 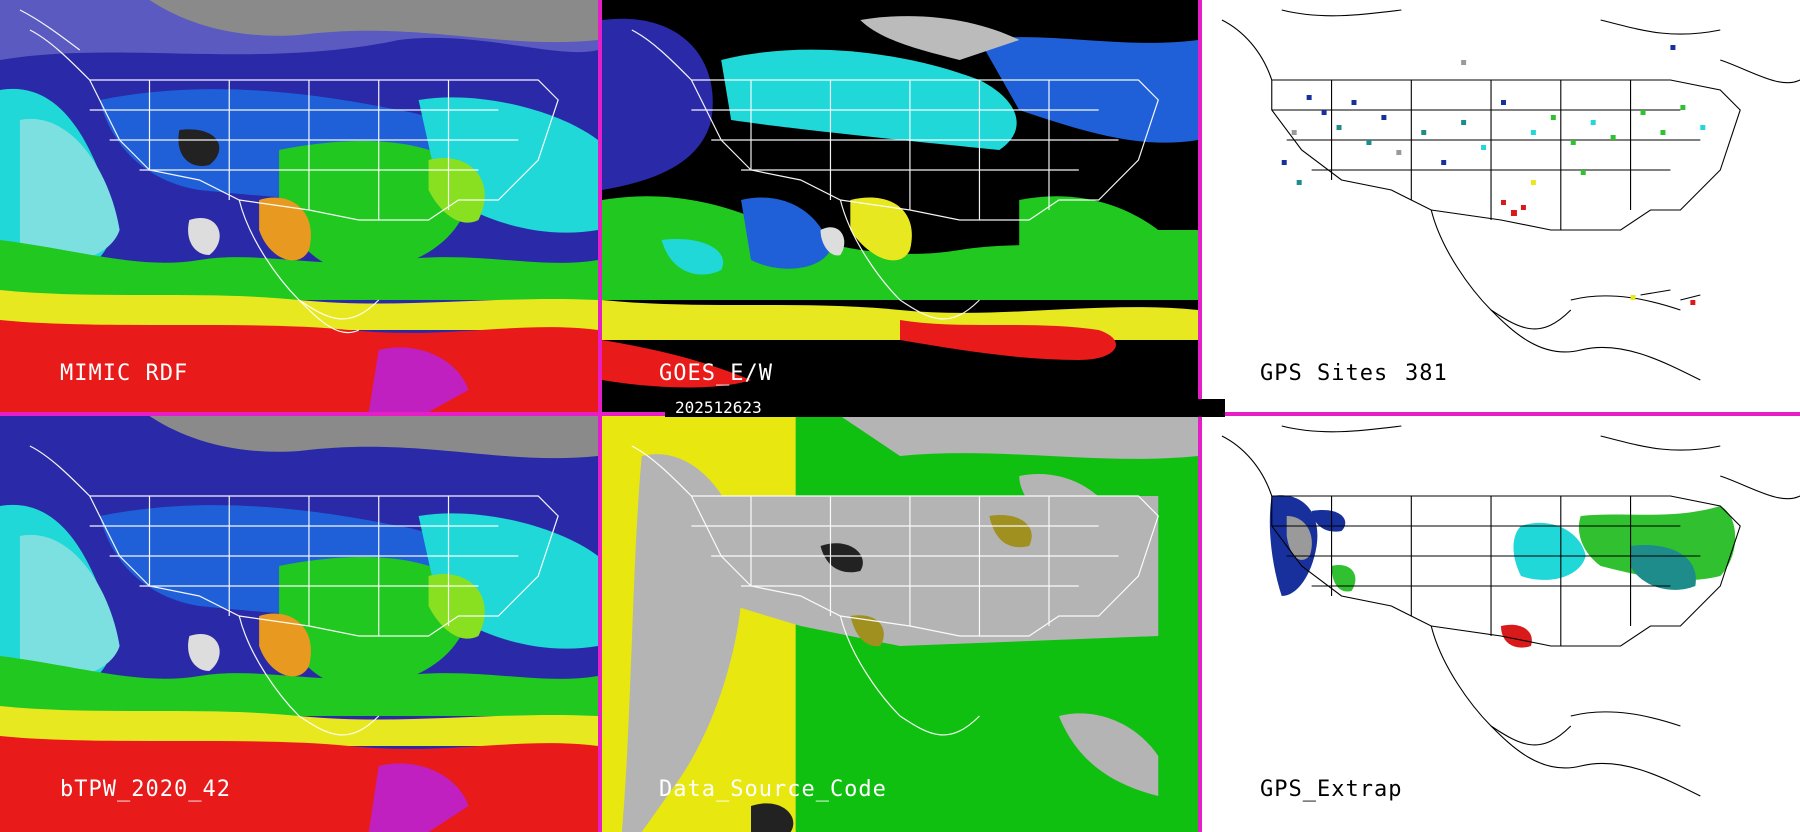 What do you see at coordinates (773, 789) in the screenshot?
I see `panel-label: Data_Source_Code` at bounding box center [773, 789].